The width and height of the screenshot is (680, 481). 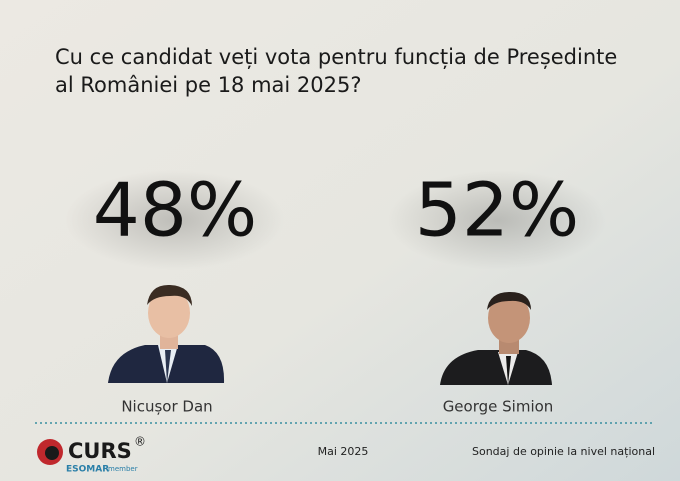 What do you see at coordinates (140, 442) in the screenshot?
I see `logo-mark: ®` at bounding box center [140, 442].